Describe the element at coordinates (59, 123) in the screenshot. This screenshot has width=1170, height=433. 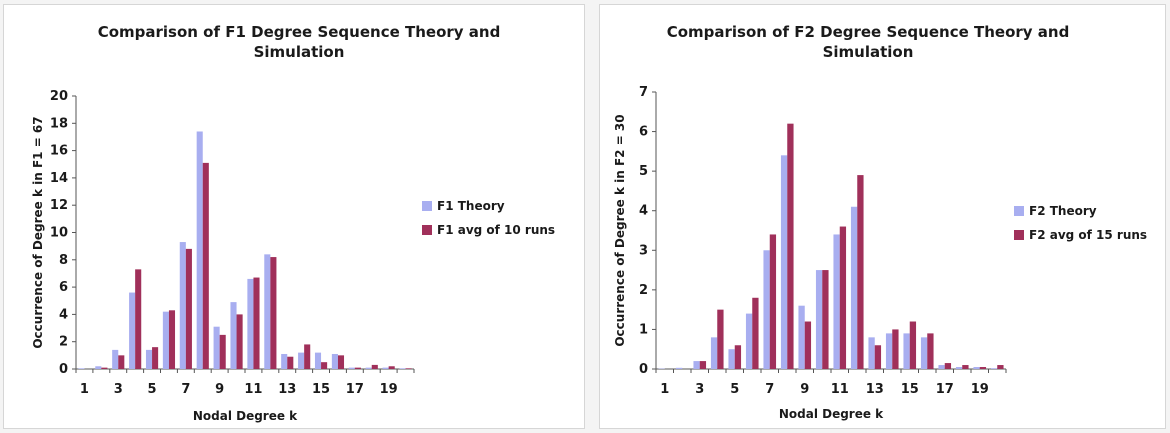
I see `y-tick-label: 18` at that location.